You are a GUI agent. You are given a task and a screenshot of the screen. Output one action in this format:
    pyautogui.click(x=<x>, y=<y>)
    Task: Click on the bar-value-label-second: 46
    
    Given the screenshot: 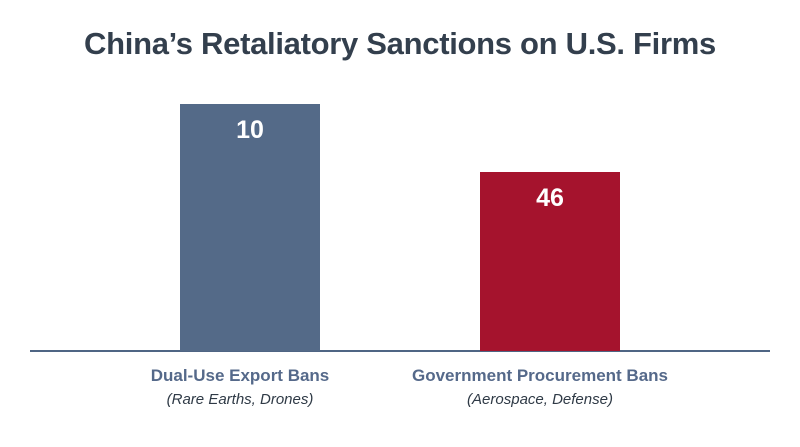 What is the action you would take?
    pyautogui.click(x=550, y=198)
    